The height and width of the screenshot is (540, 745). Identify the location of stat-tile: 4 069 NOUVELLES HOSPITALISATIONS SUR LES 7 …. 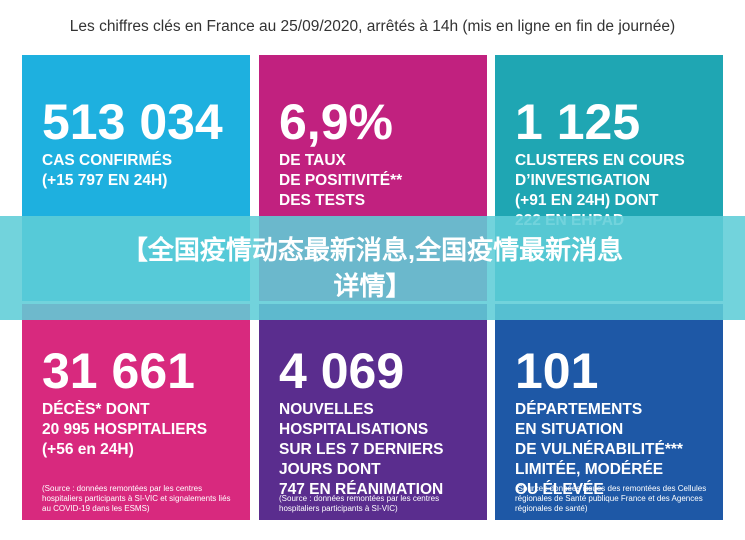
(373, 412).